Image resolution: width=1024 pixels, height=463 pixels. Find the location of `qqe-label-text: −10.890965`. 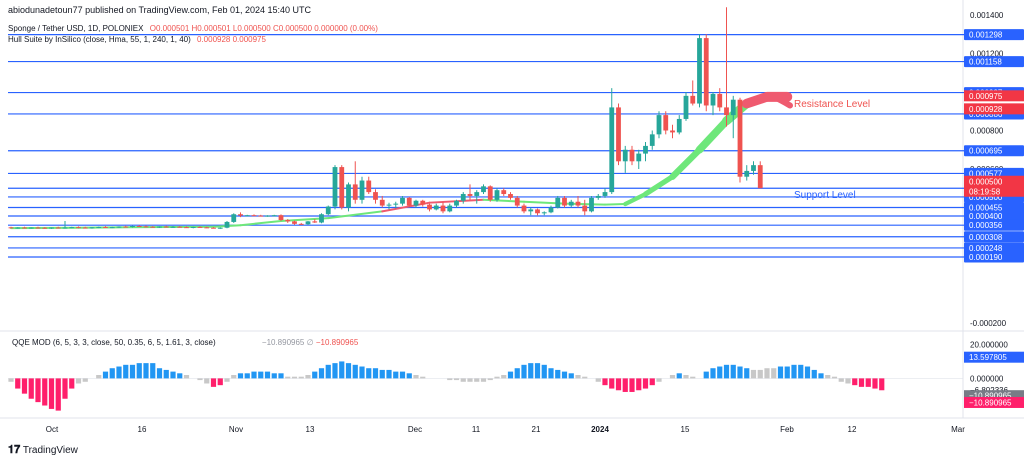

qqe-label-text: −10.890965 is located at coordinates (990, 402).